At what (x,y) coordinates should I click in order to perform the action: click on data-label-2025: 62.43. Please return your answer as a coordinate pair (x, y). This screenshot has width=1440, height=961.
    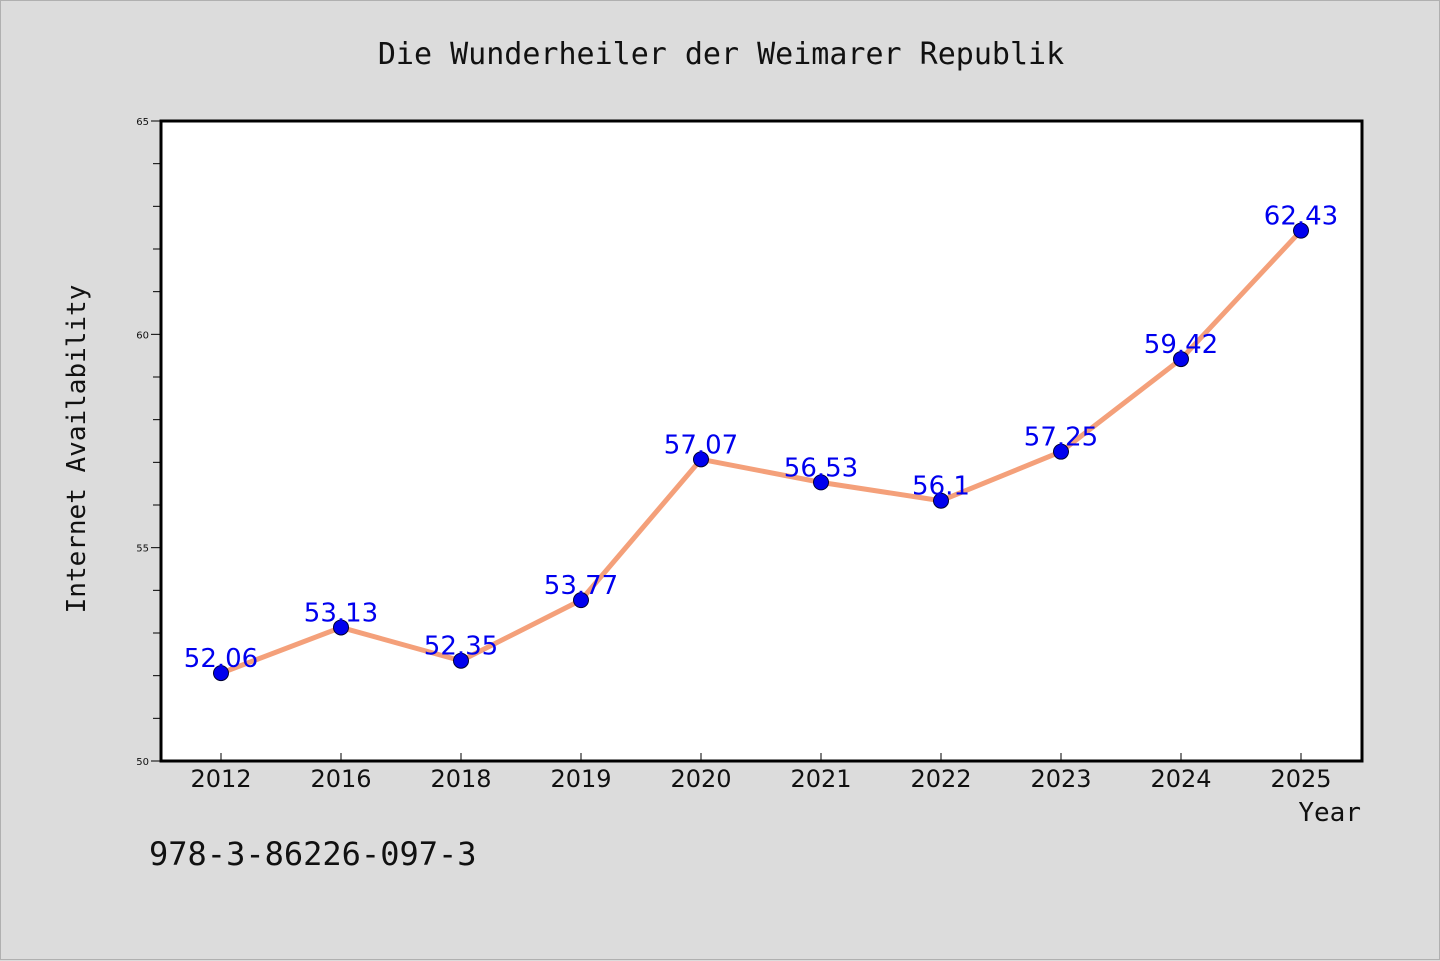
    Looking at the image, I should click on (1301, 217).